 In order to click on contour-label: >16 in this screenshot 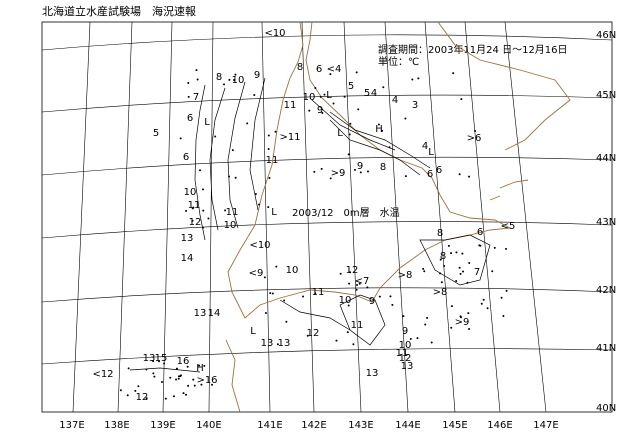, I will do `click(206, 380)`.